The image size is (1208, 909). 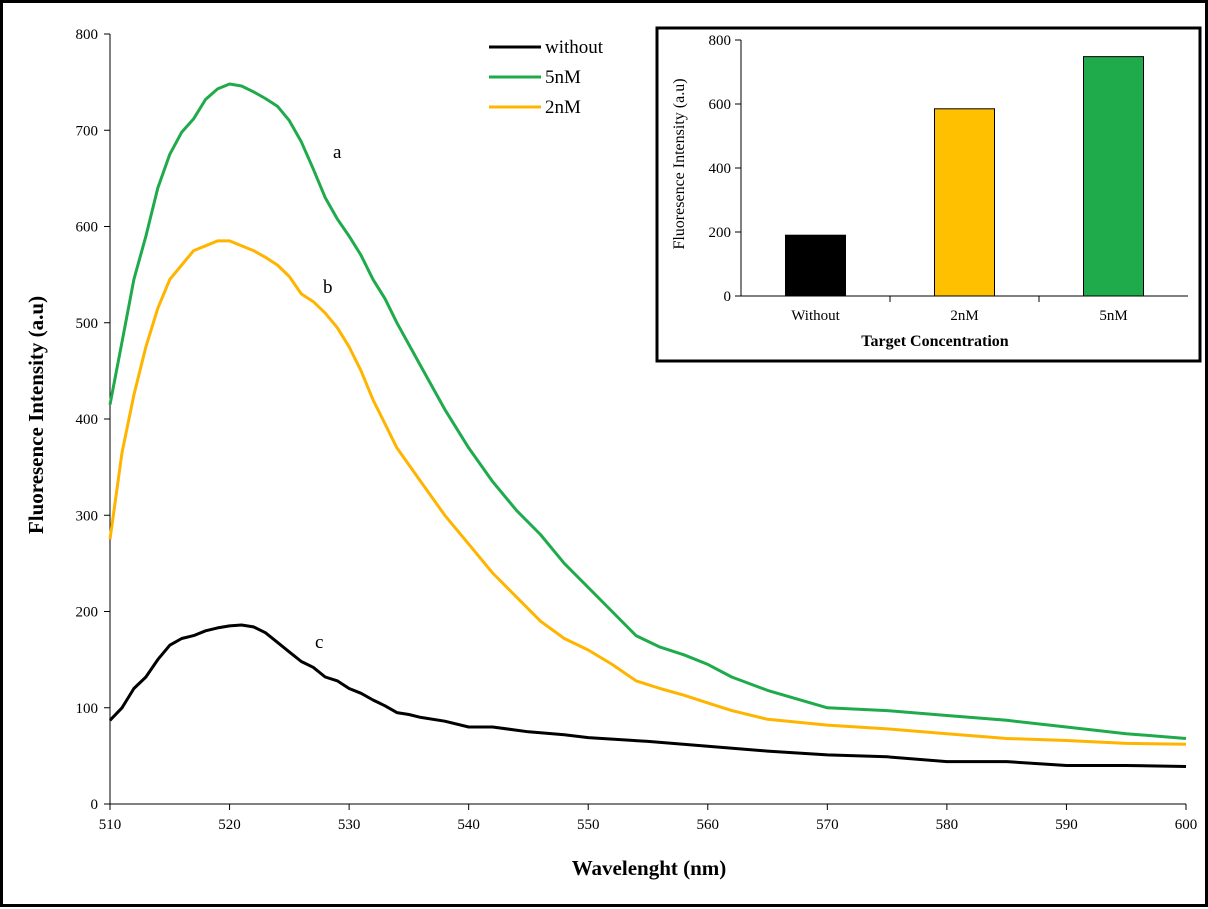 I want to click on curve-label-c: c, so click(x=319, y=642).